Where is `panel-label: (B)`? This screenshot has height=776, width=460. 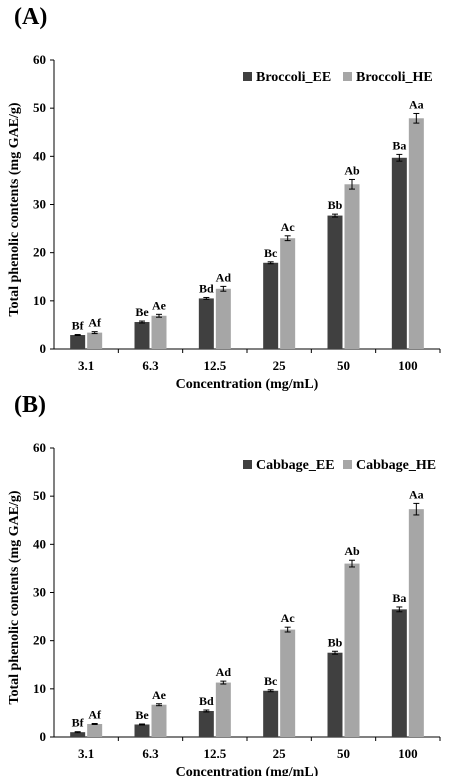
panel-label: (B) is located at coordinates (30, 405).